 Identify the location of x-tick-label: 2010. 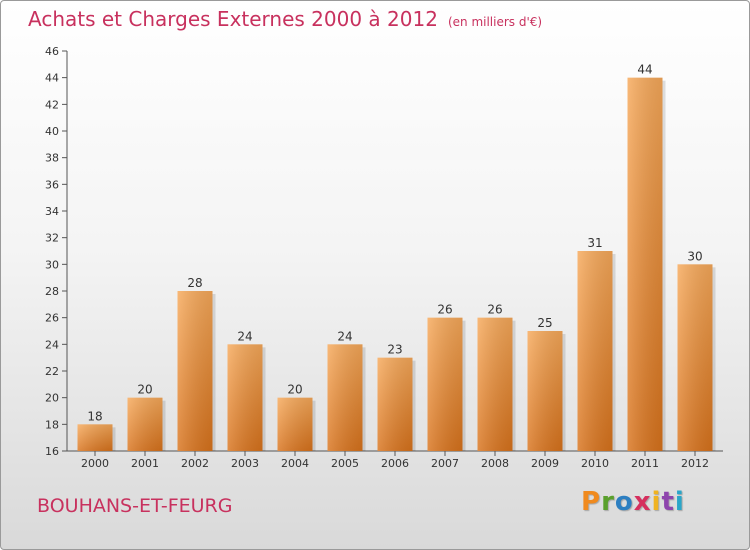
(595, 463).